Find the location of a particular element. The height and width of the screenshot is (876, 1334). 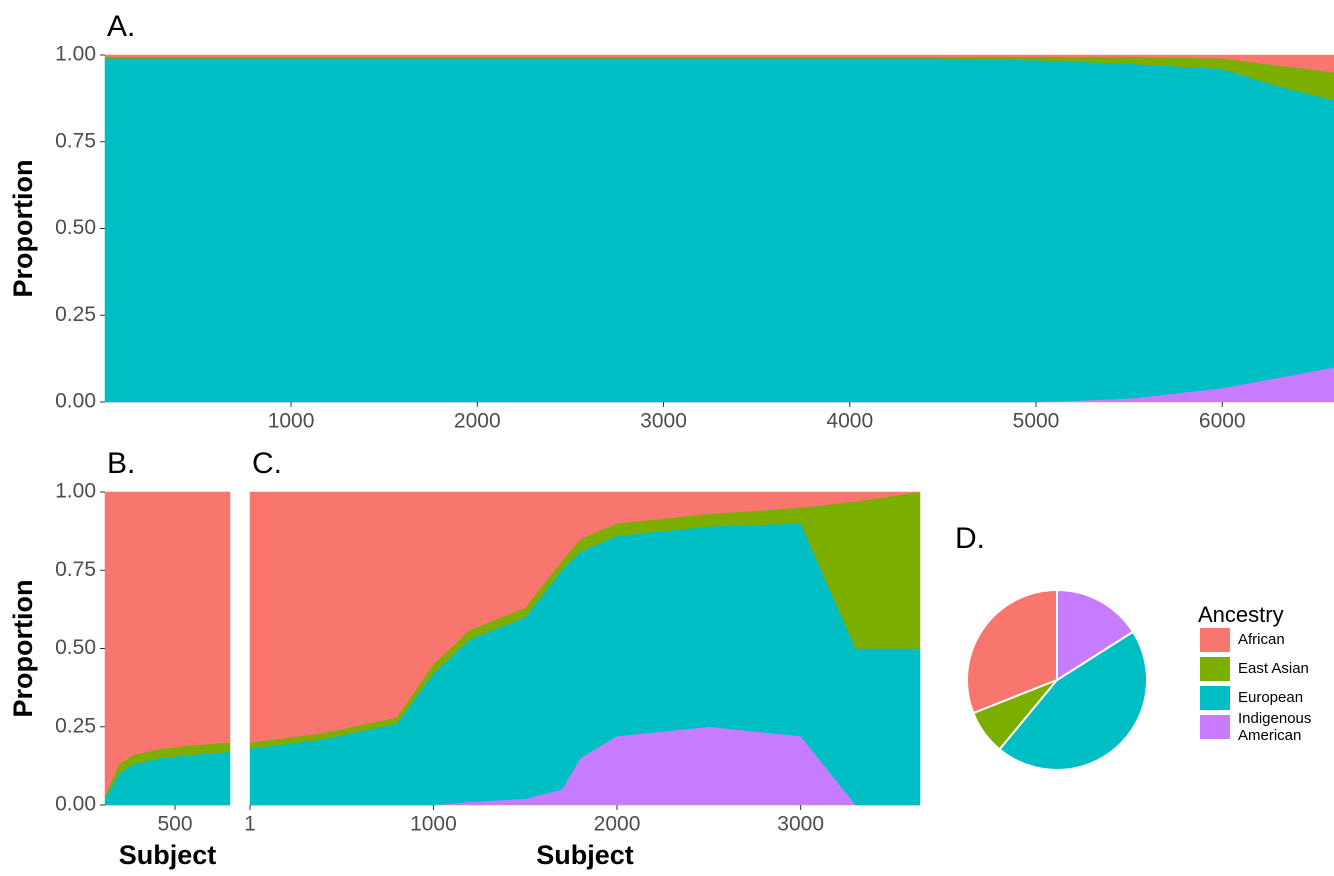

panel-title: D. is located at coordinates (970, 538).